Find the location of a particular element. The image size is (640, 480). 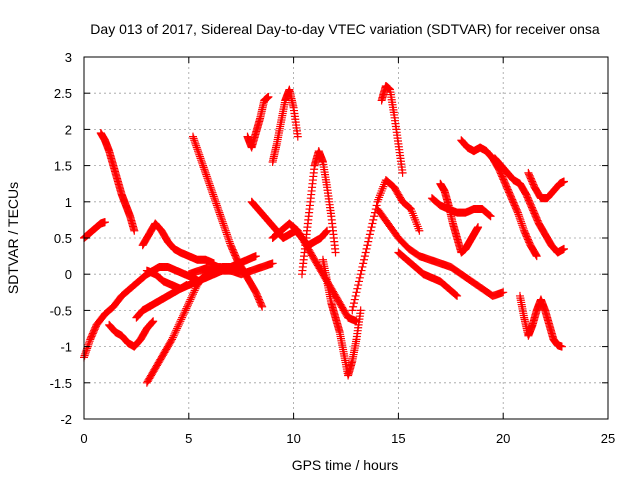

y-tick-label: -1 is located at coordinates (66, 347).